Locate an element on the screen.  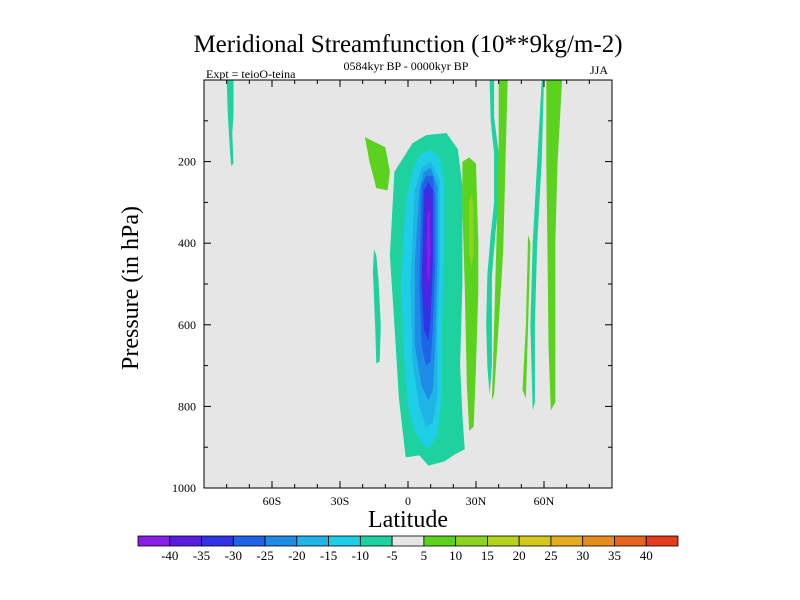
contour-region-cell-l8 is located at coordinates (428, 247).